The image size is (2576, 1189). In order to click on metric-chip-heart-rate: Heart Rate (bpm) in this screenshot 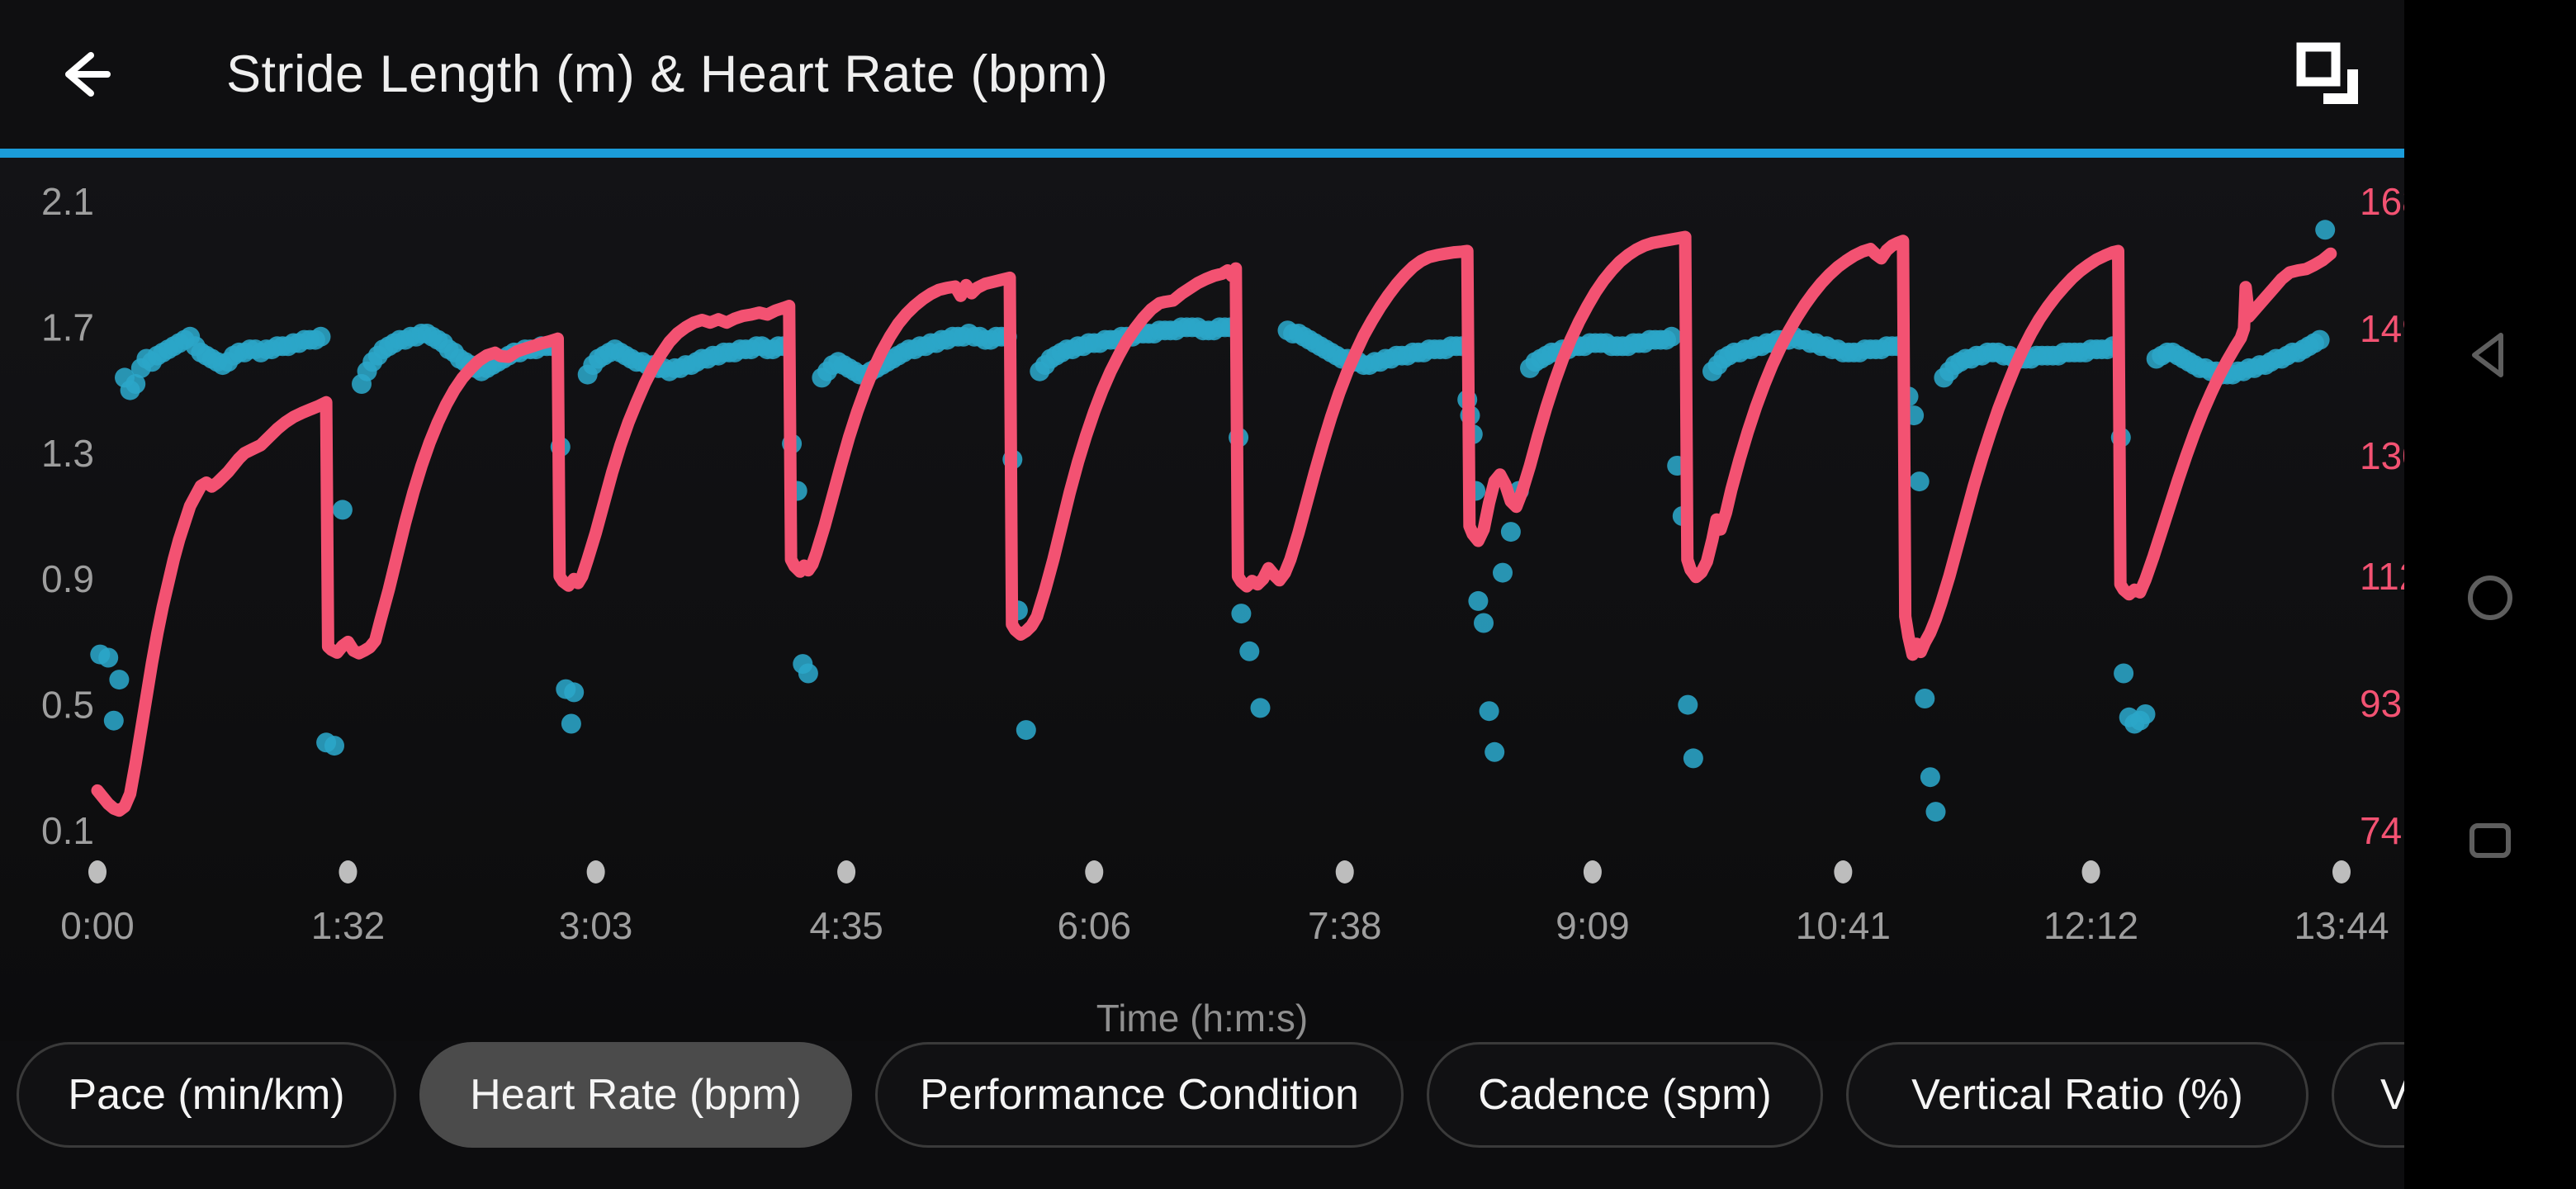, I will do `click(635, 1095)`.